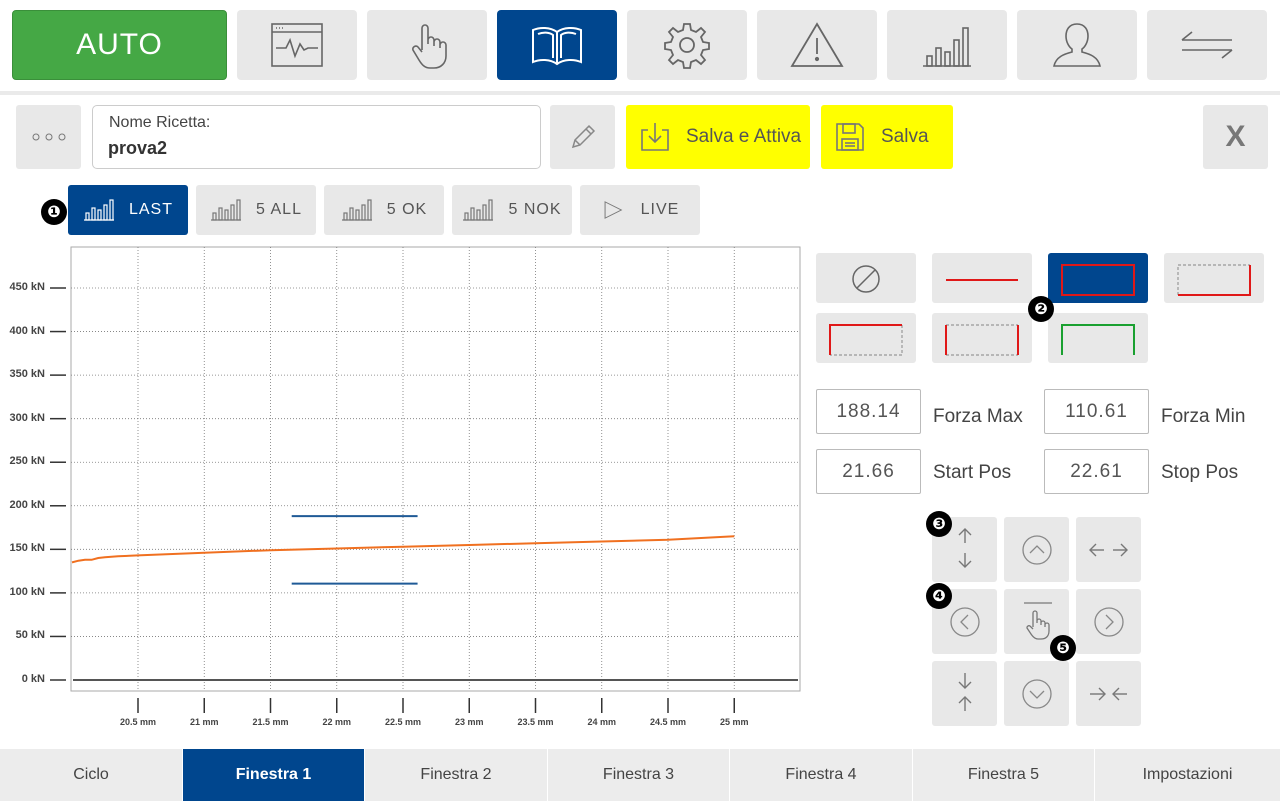  I want to click on settings-nav-button, so click(687, 45).